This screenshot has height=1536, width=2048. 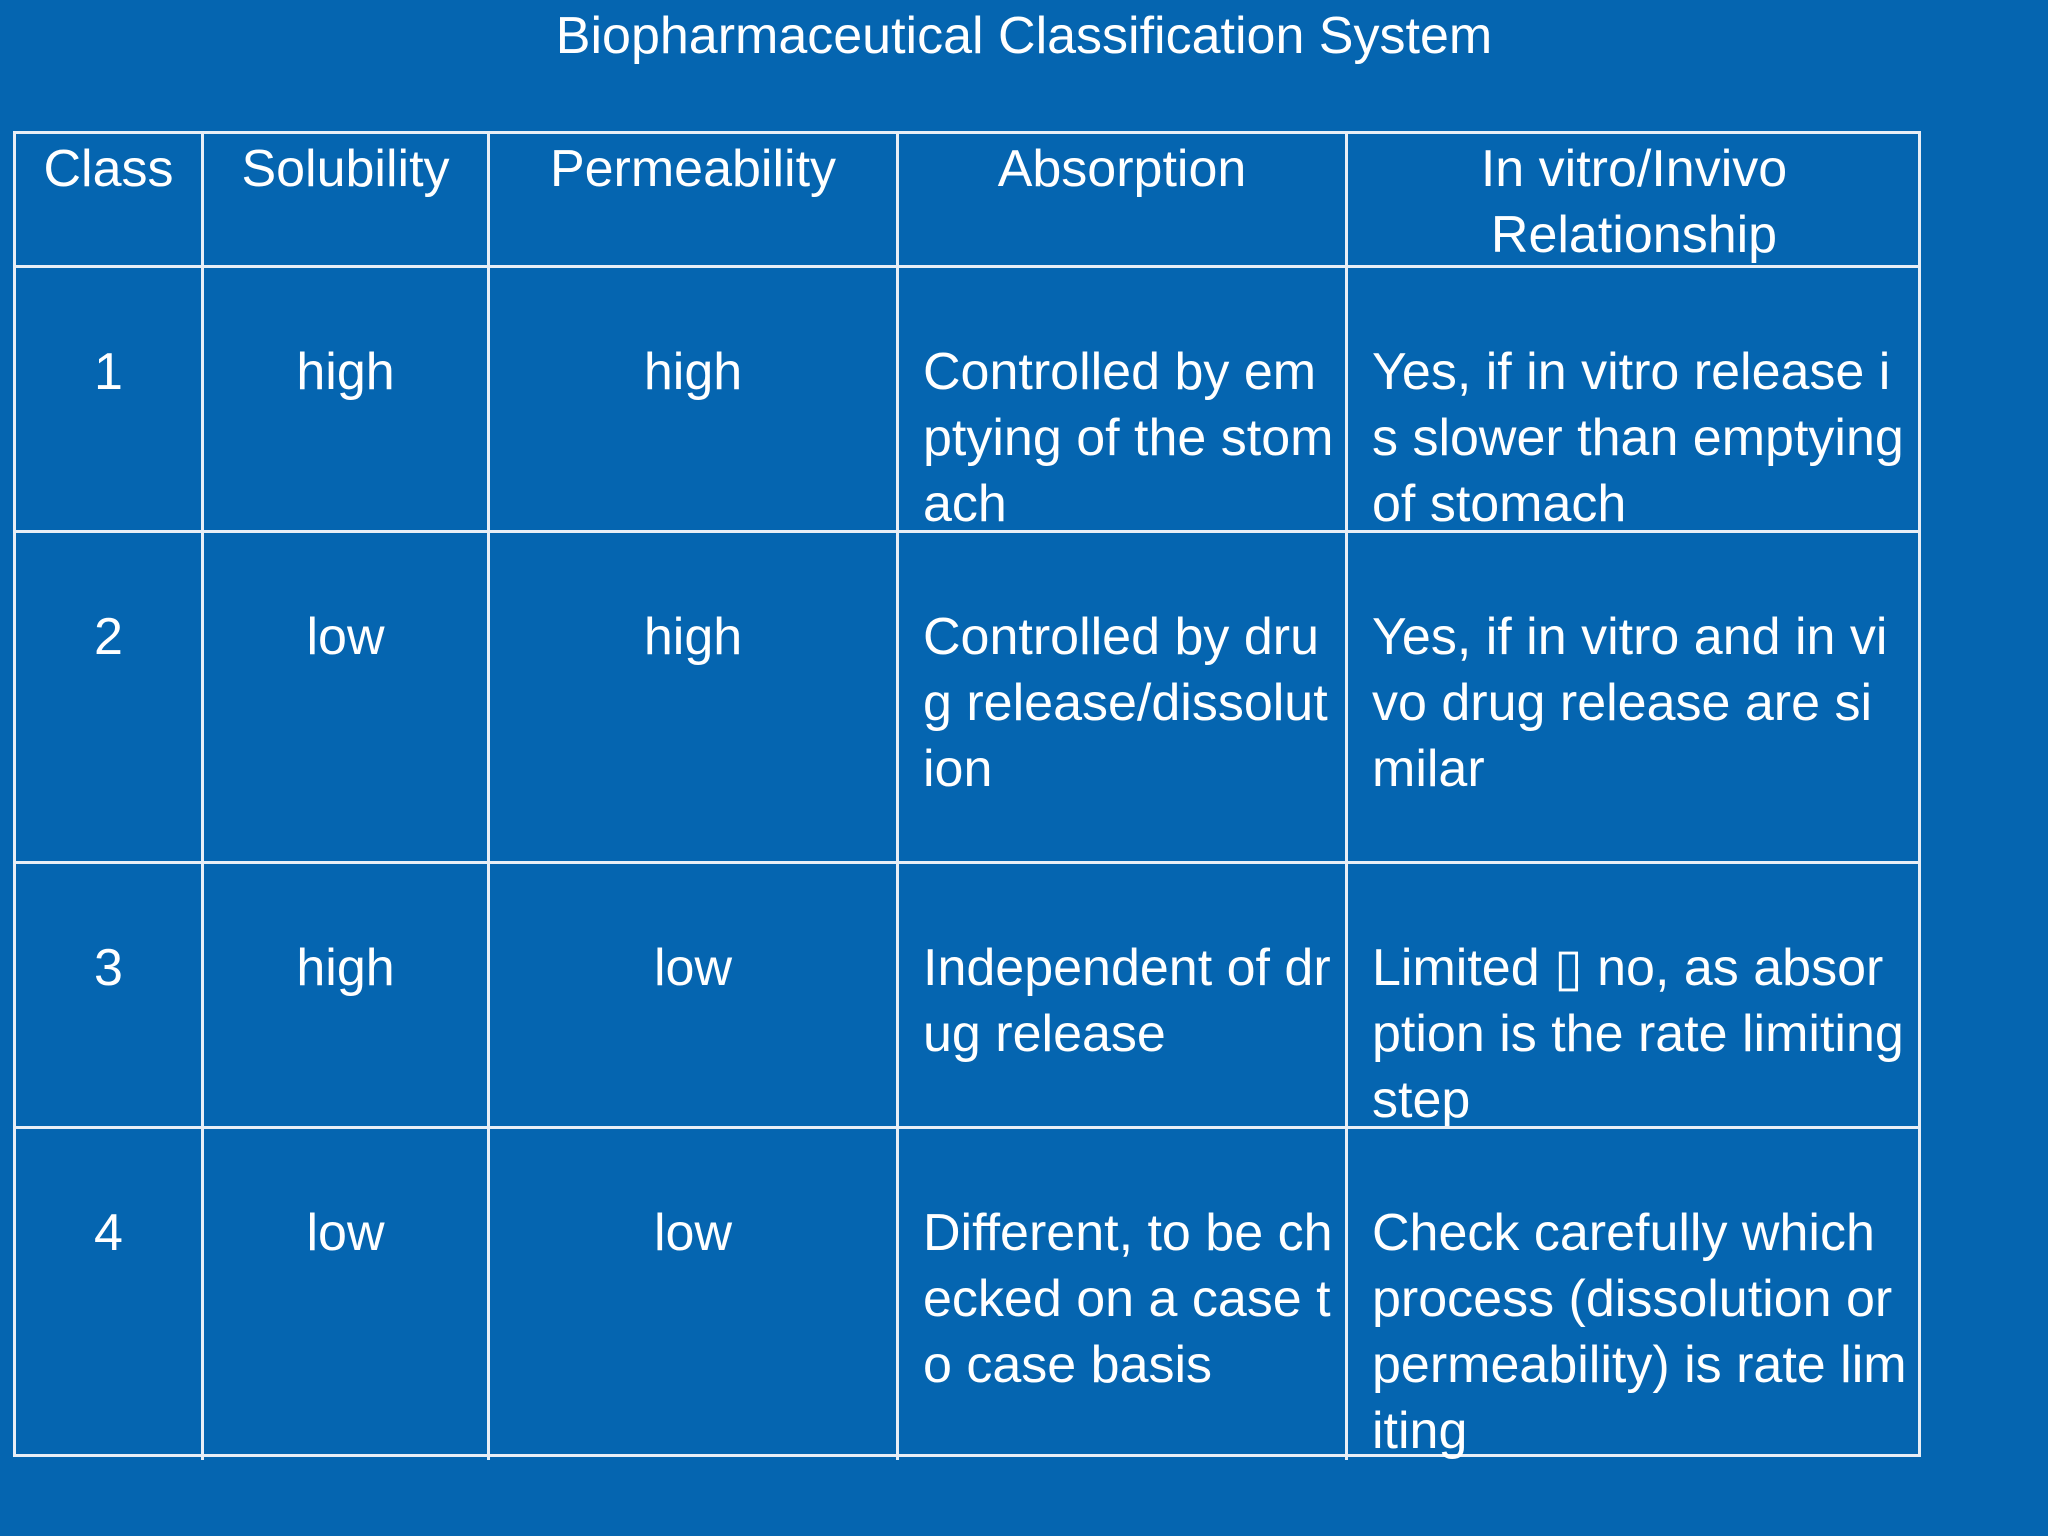 What do you see at coordinates (1123, 996) in the screenshot?
I see `row3-absorption: Independent of drug release` at bounding box center [1123, 996].